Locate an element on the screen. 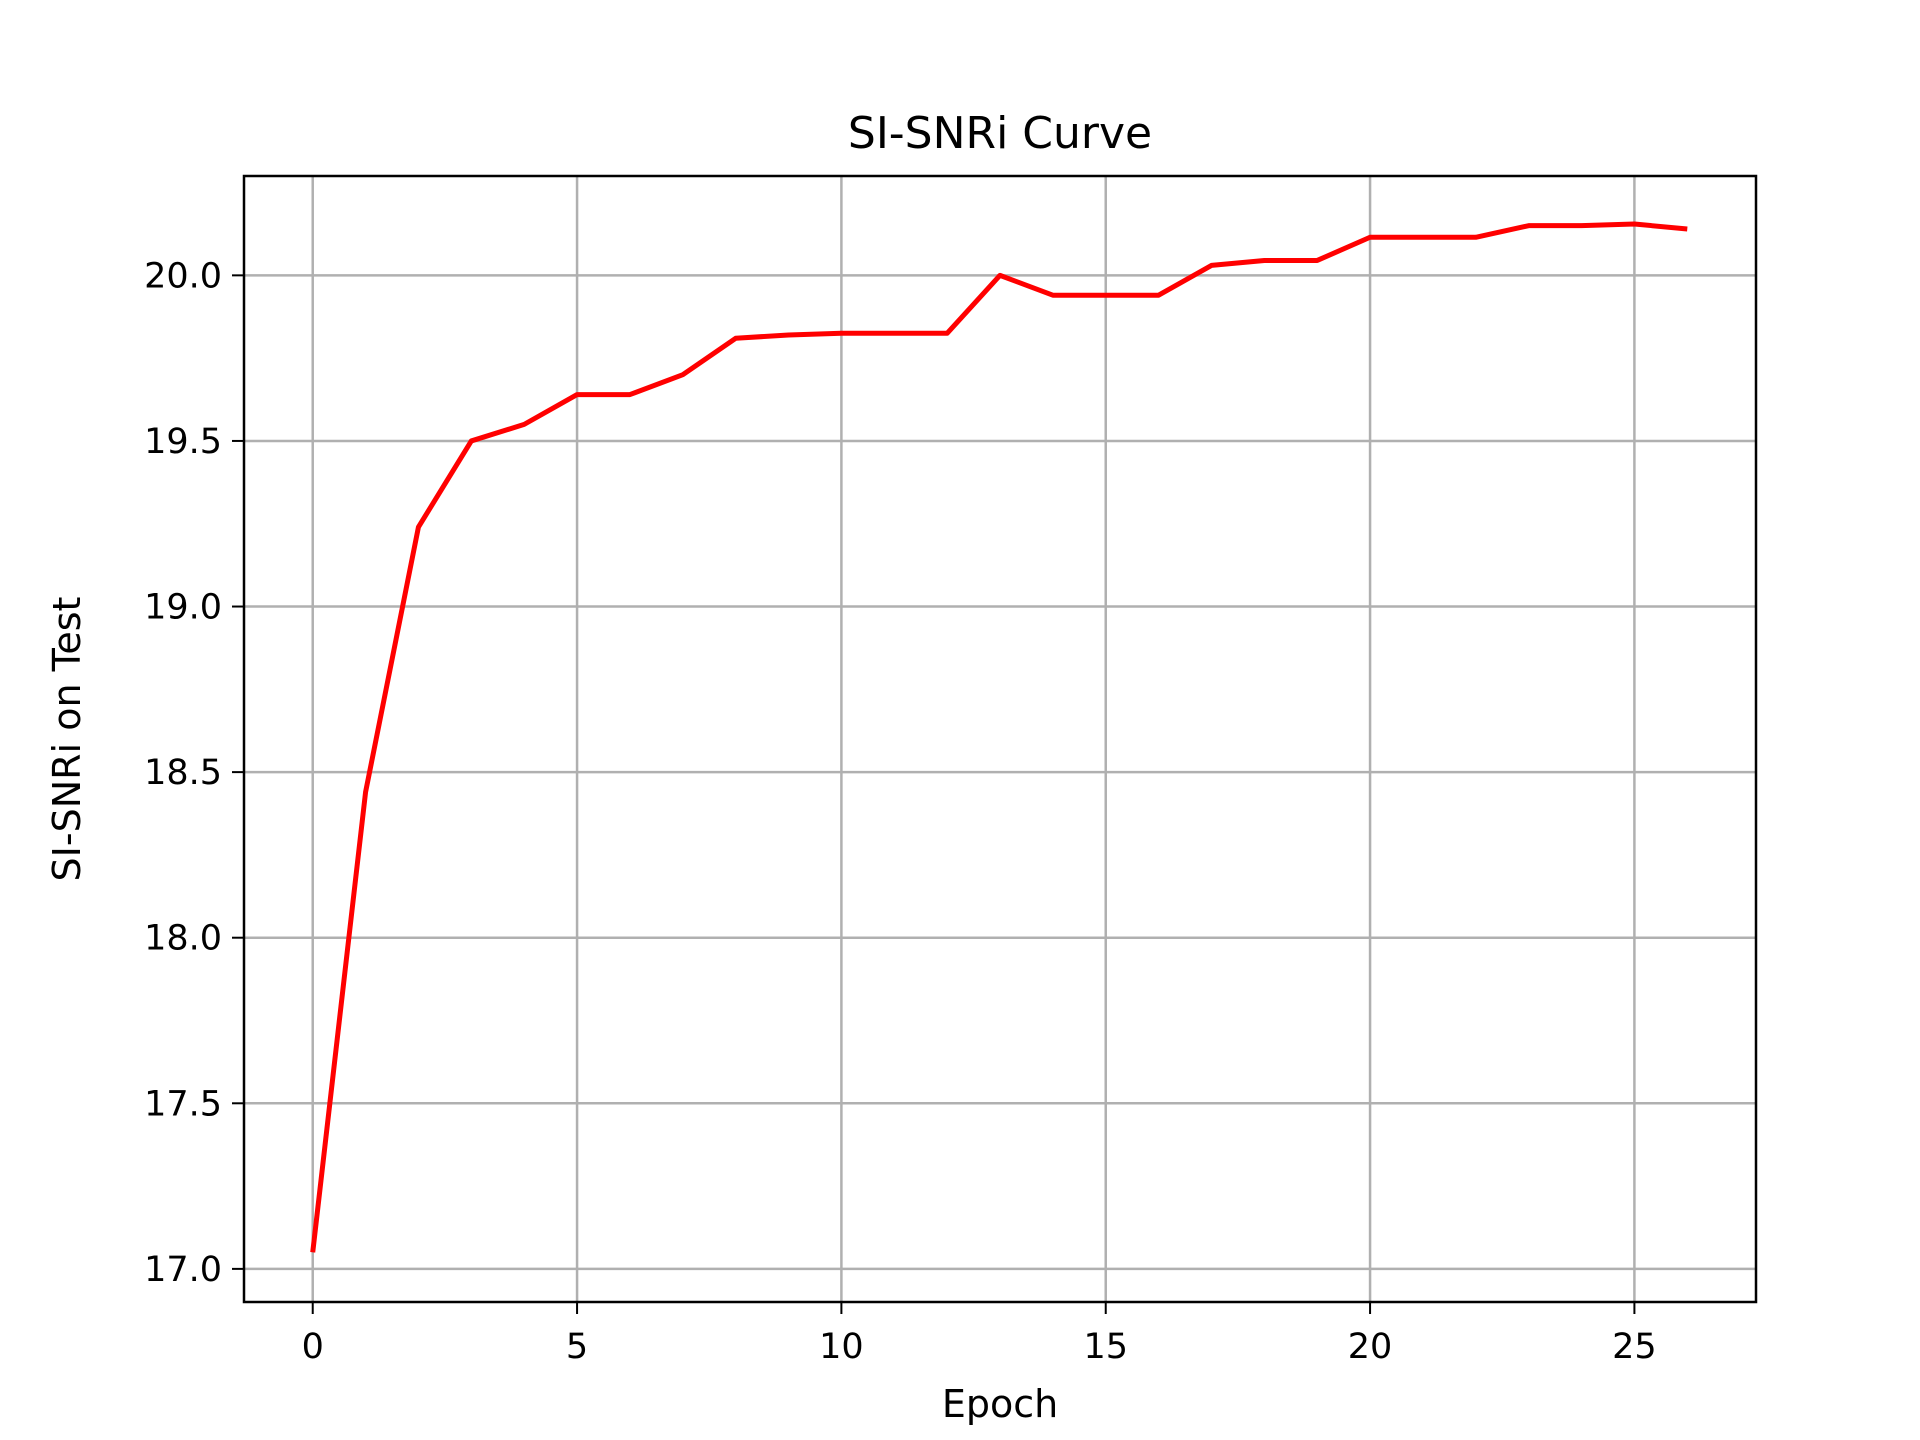  y-tick-label: 18.0 is located at coordinates (183, 939).